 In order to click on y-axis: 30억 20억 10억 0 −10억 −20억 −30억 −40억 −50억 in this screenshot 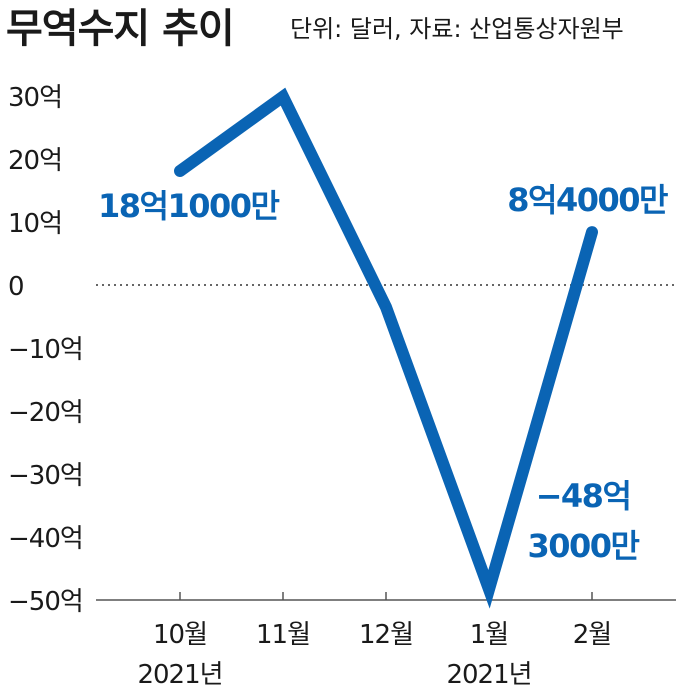, I will do `click(46, 350)`.